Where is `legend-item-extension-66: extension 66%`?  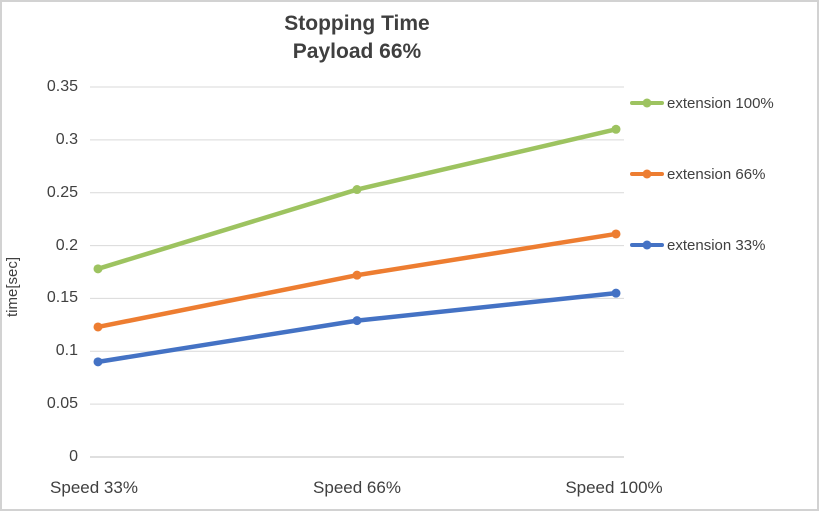
legend-item-extension-66: extension 66% is located at coordinates (702, 174).